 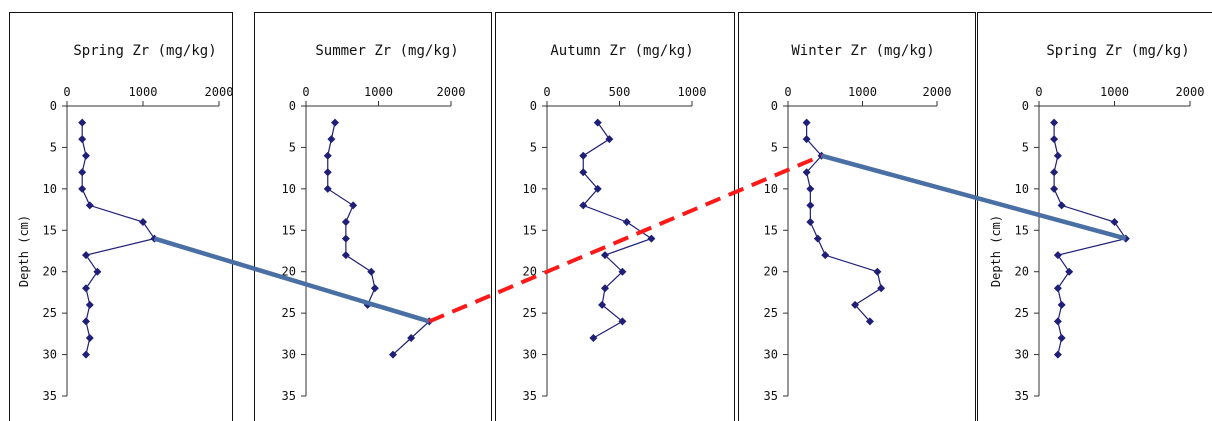 What do you see at coordinates (615, 223) in the screenshot?
I see `panel-3: Autumn Zr (mg/kg) 0 500 1000 0 5 10 15 20 25 30 35` at bounding box center [615, 223].